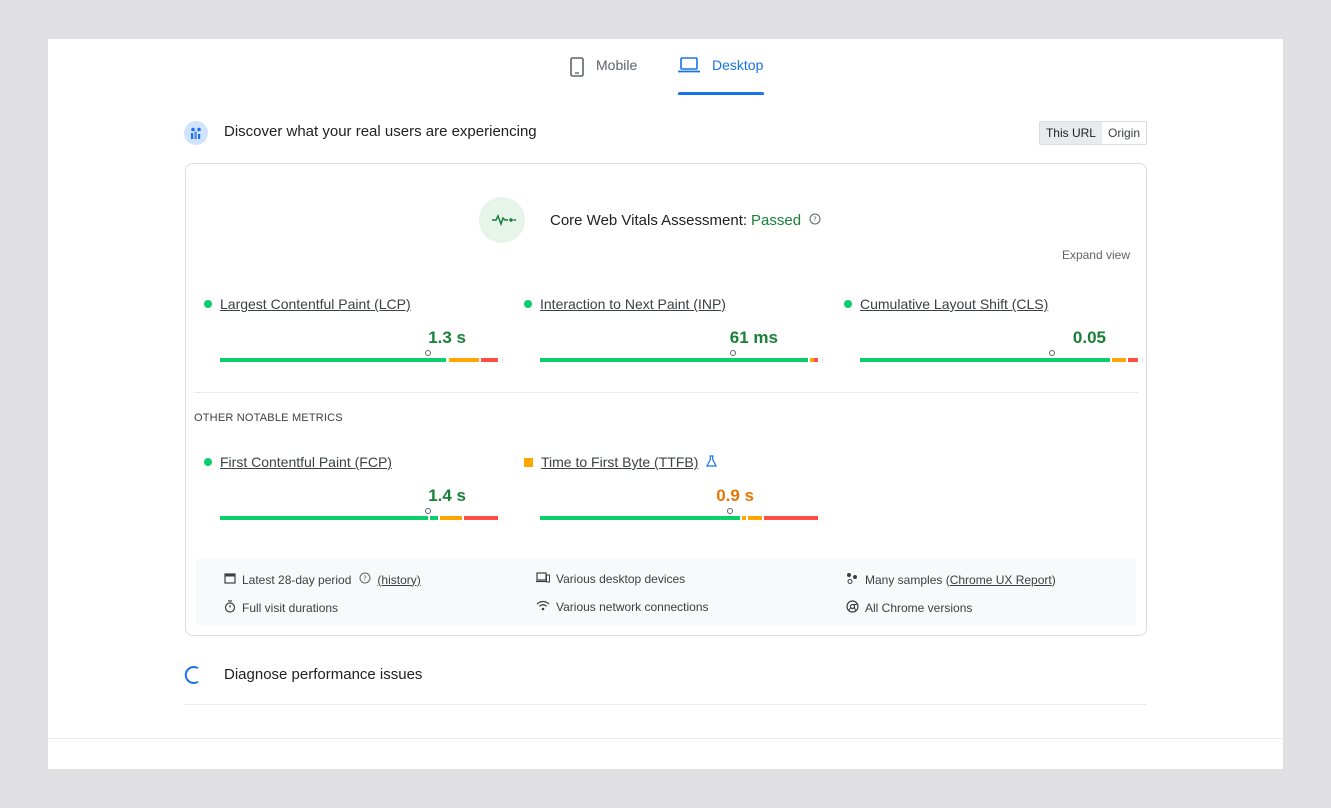 This screenshot has width=1331, height=808. I want to click on device-tabs: Mobile Desktop, so click(665, 67).